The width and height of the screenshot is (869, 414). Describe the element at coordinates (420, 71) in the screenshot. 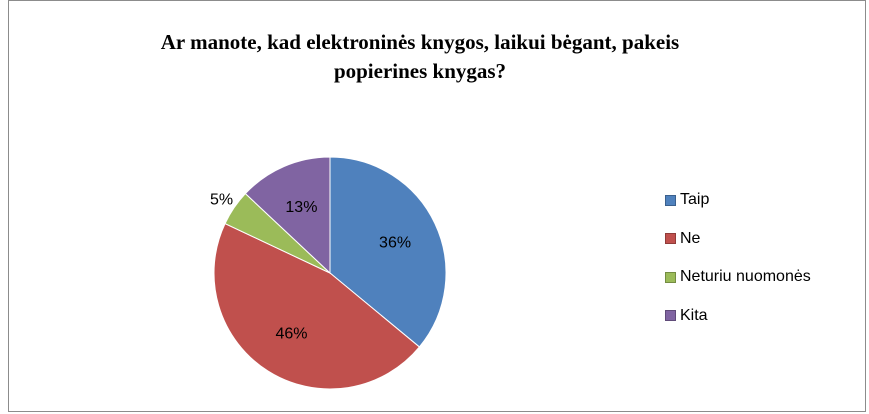

I see `chart-title-line-2: popierines knygas?` at that location.